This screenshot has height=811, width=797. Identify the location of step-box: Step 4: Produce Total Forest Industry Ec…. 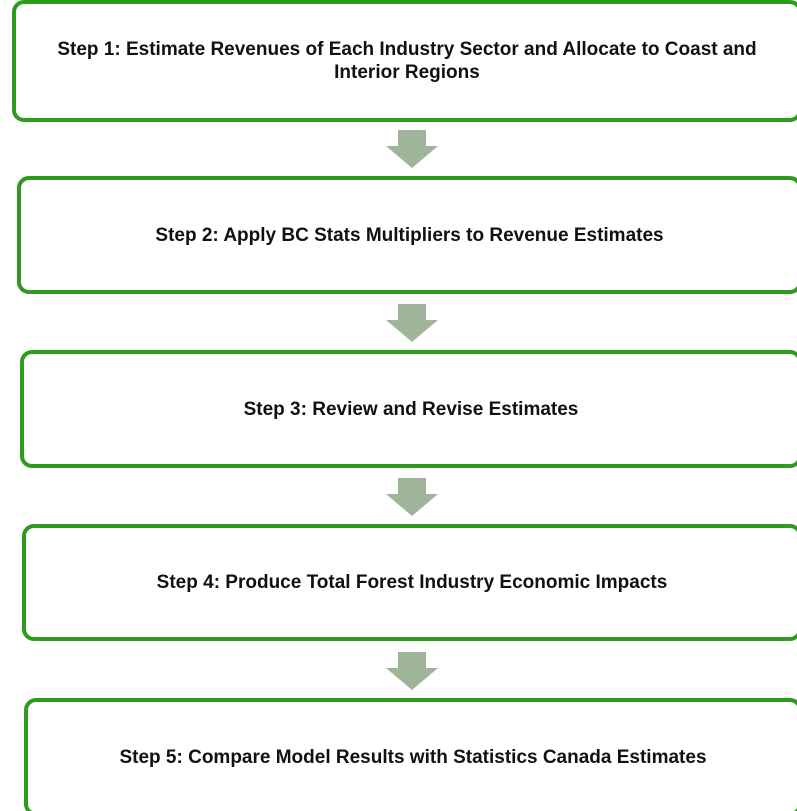
(409, 582).